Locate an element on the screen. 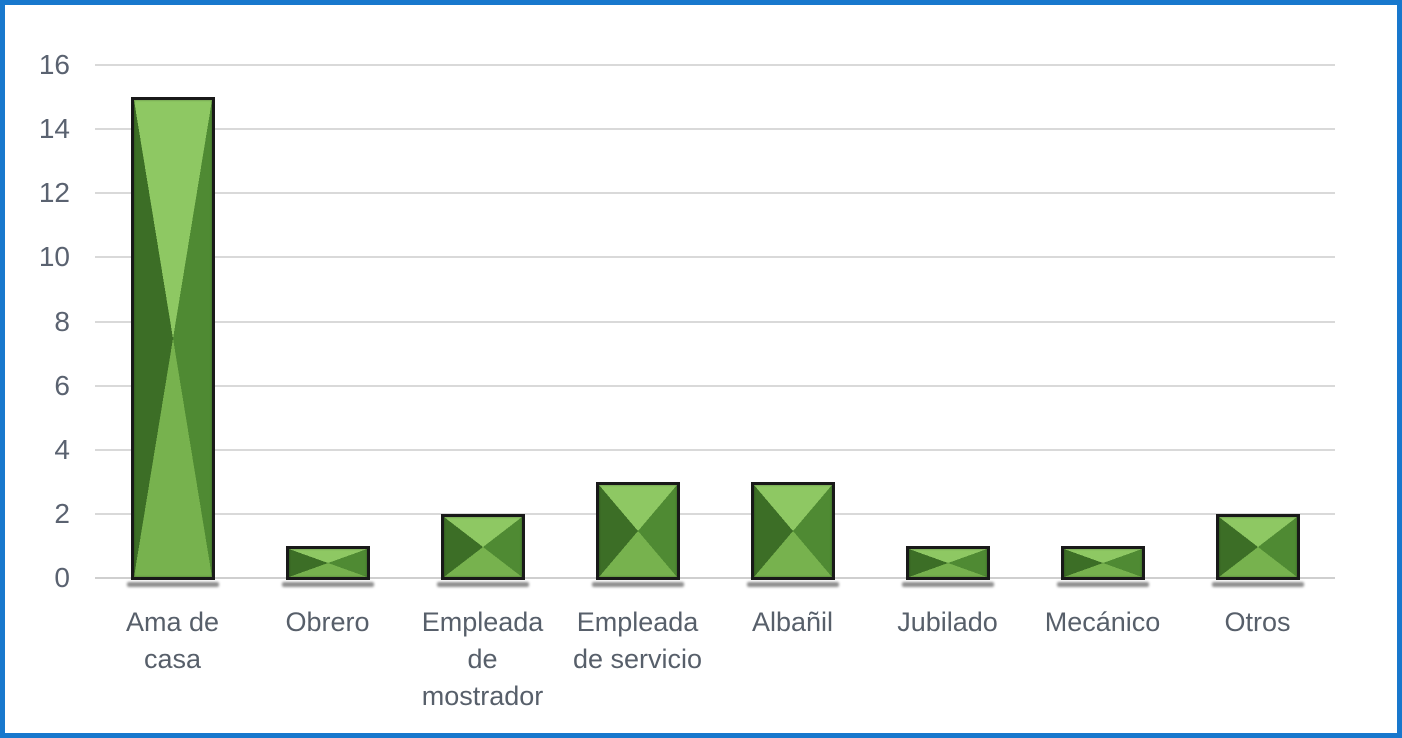 Image resolution: width=1402 pixels, height=738 pixels. bar-alba-il is located at coordinates (792, 531).